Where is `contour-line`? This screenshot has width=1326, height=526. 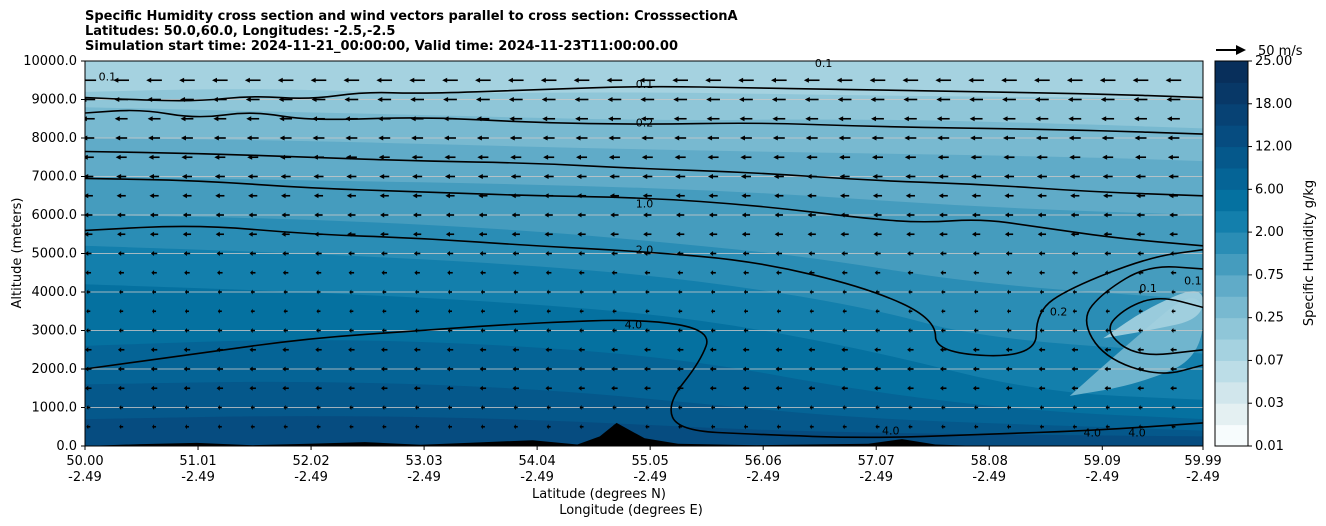 contour-line is located at coordinates (644, 122).